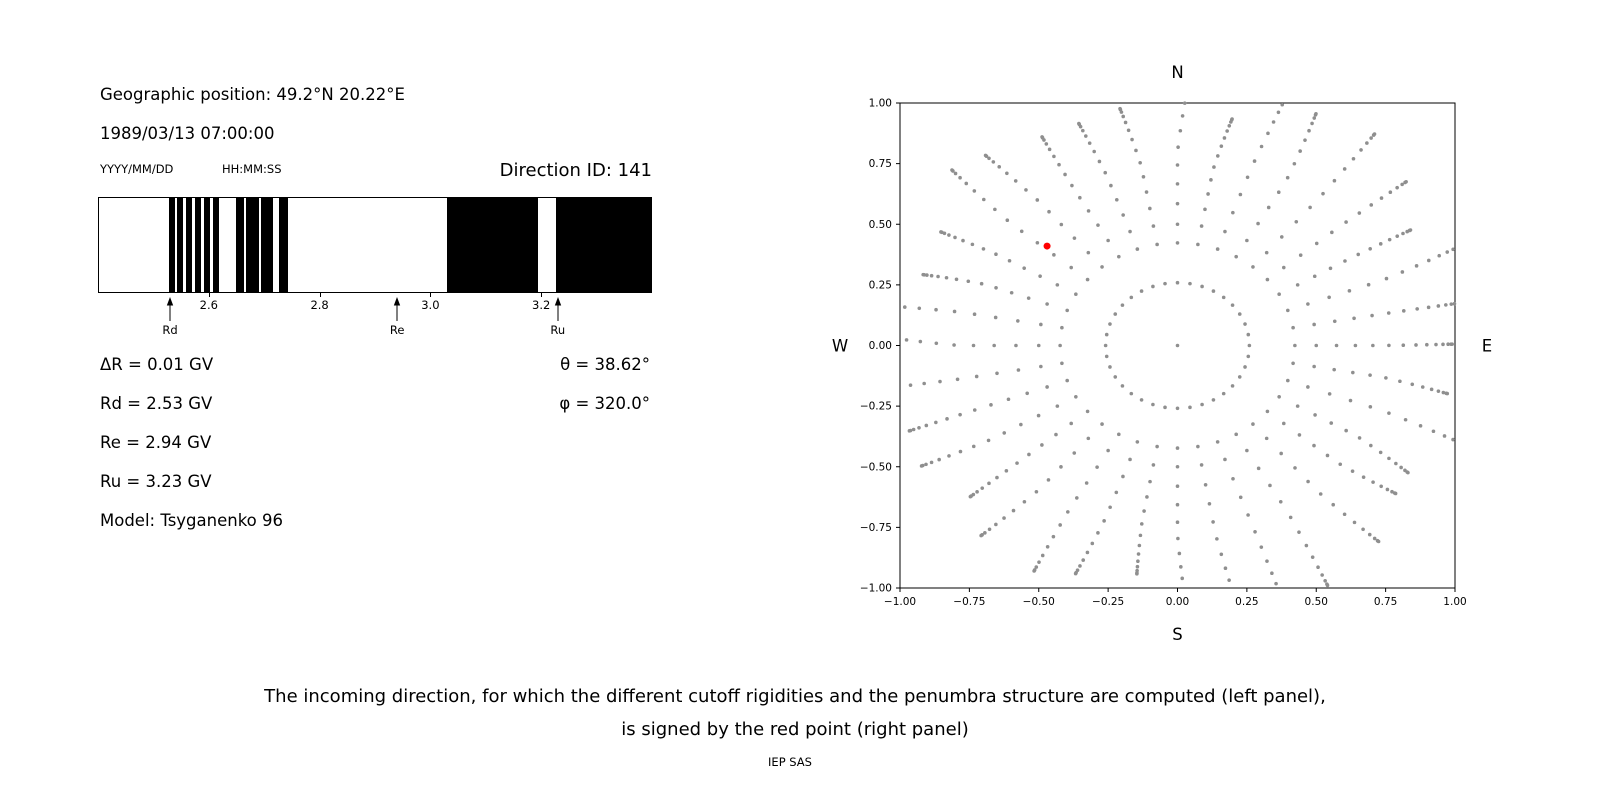 Image resolution: width=1600 pixels, height=800 pixels. Describe the element at coordinates (375, 305) in the screenshot. I see `penumbra-xaxis: 2.6 2.8 3.0 3.2` at that location.